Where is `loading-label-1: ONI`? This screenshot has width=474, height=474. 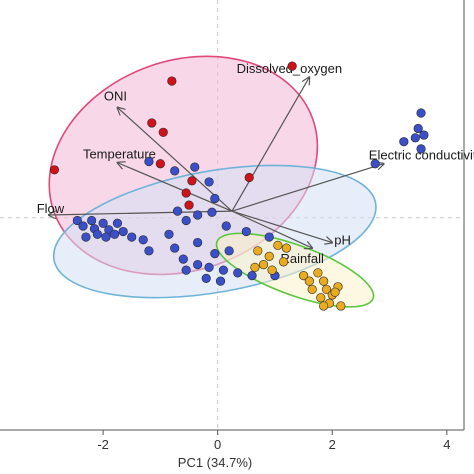 loading-label-1: ONI is located at coordinates (115, 96).